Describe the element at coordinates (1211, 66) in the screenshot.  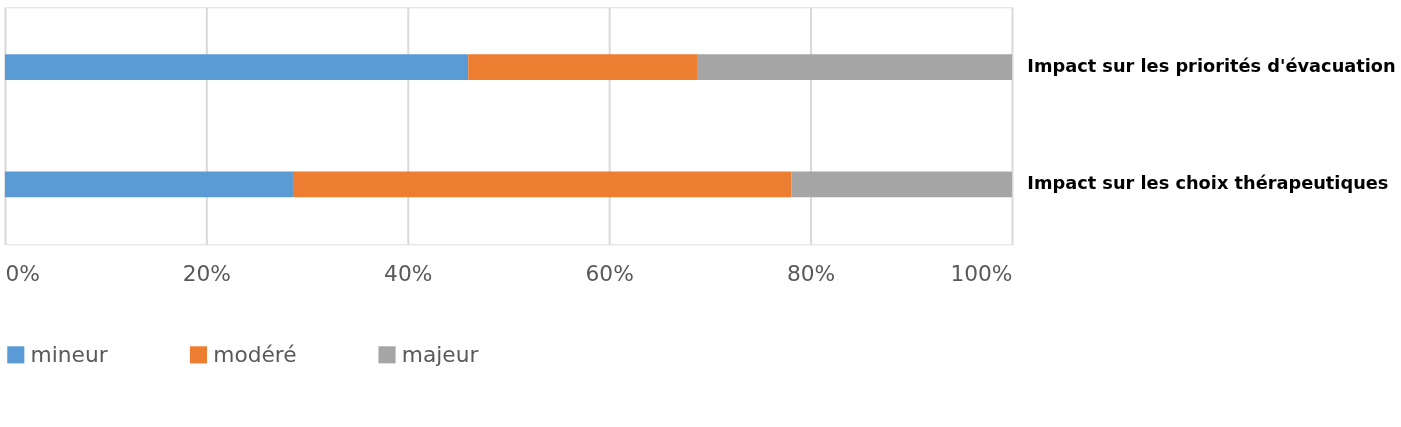
I see `y-tick-label: Impact sur les priorités d'évacuation` at that location.